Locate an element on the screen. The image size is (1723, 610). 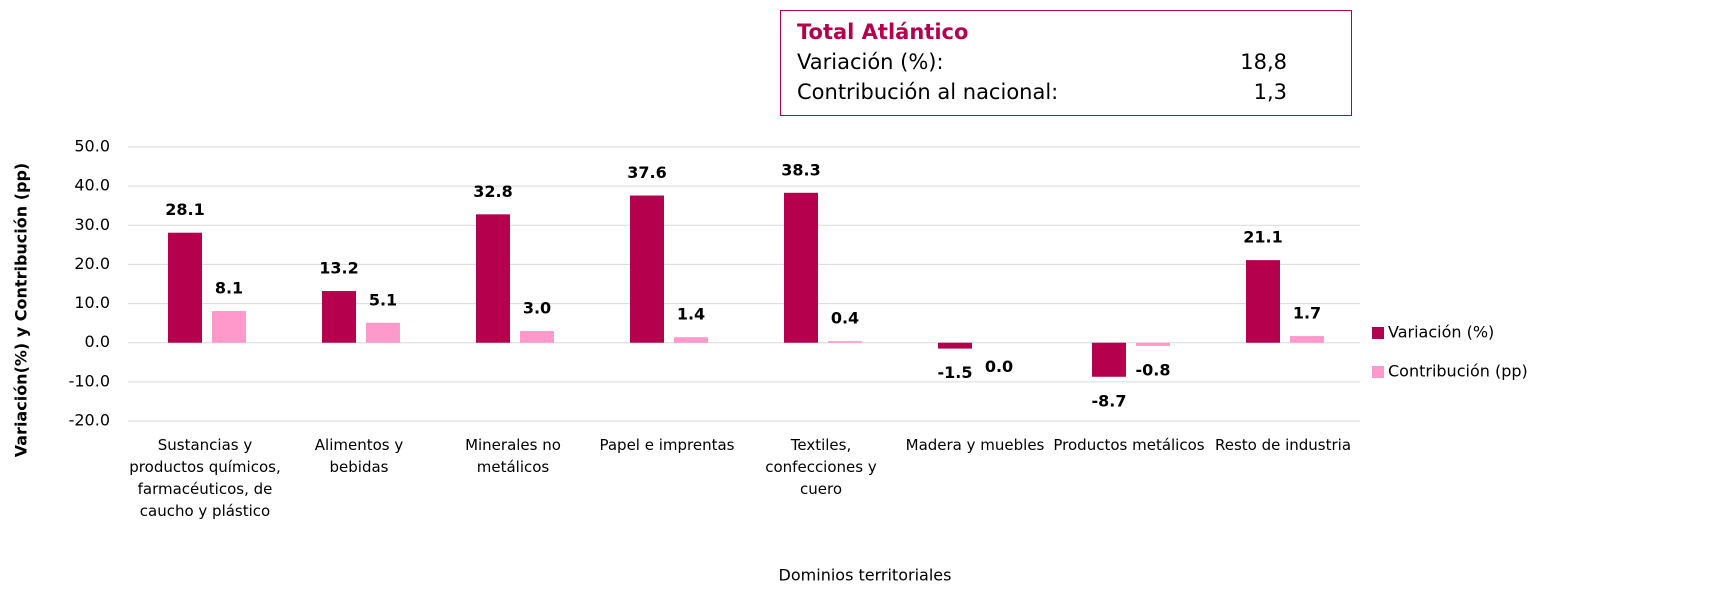
data-label: 1.7 is located at coordinates (1307, 313).